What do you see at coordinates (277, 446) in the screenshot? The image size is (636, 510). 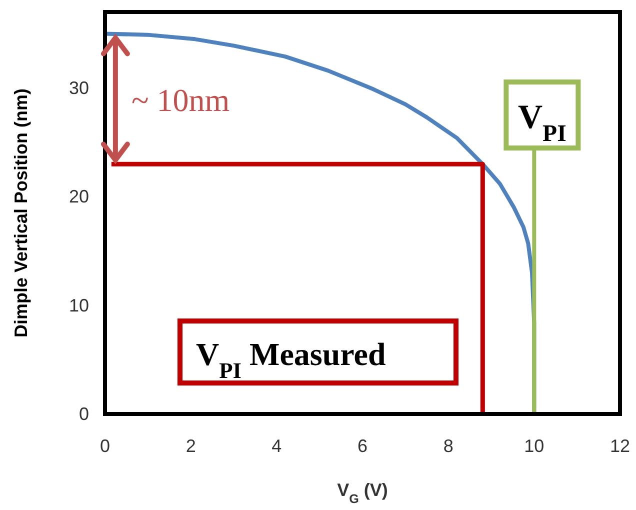 I see `x-tick-label: 4` at bounding box center [277, 446].